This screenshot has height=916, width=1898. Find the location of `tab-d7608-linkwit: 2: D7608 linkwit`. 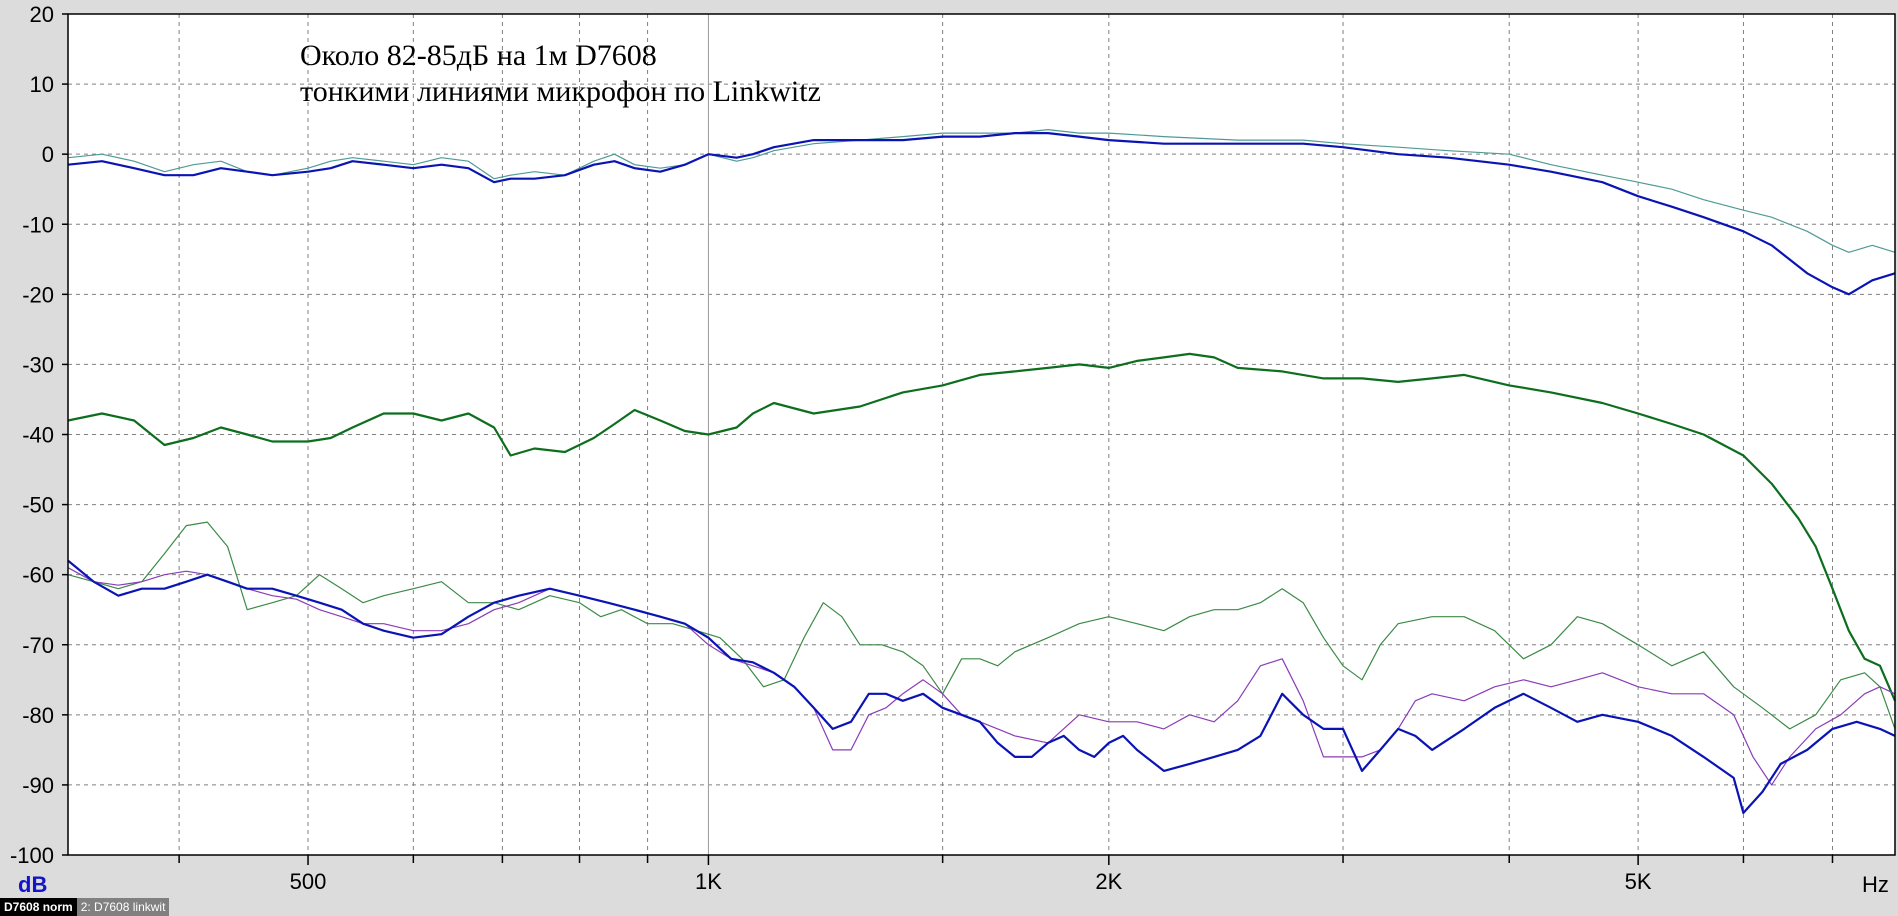

tab-d7608-linkwit: 2: D7608 linkwit is located at coordinates (123, 907).